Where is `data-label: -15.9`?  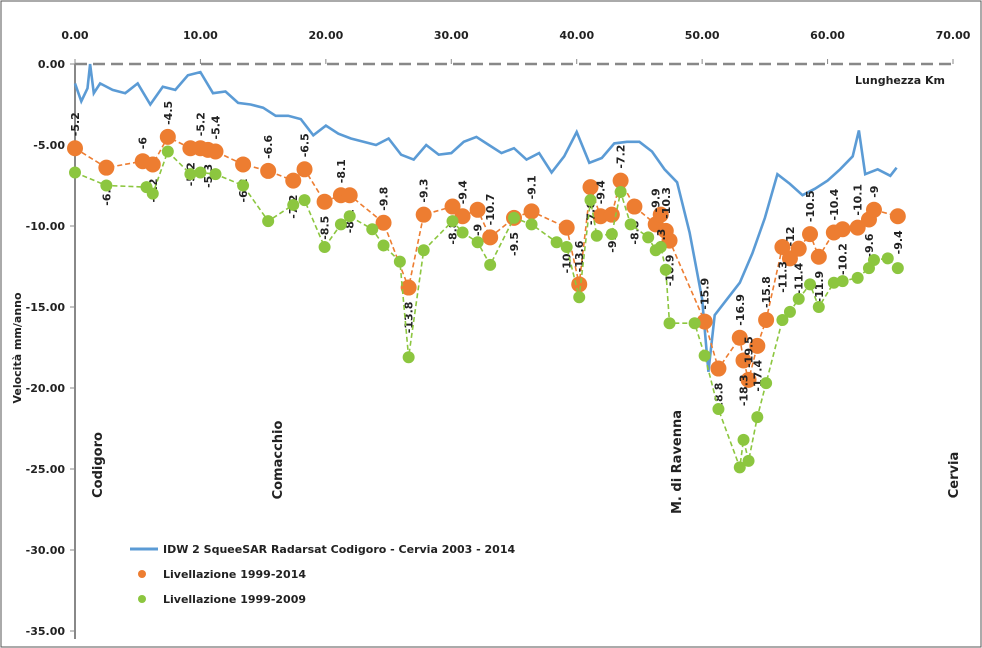
data-label: -15.9 is located at coordinates (705, 294).